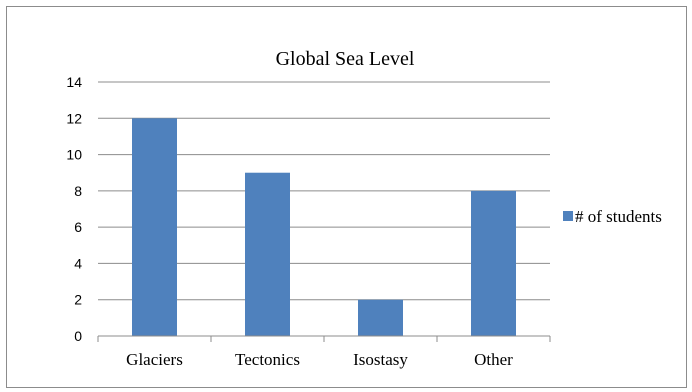 This screenshot has height=392, width=692. Describe the element at coordinates (319, 359) in the screenshot. I see `x-axis-ticks: Glaciers Tectonics Isostasy Other` at that location.